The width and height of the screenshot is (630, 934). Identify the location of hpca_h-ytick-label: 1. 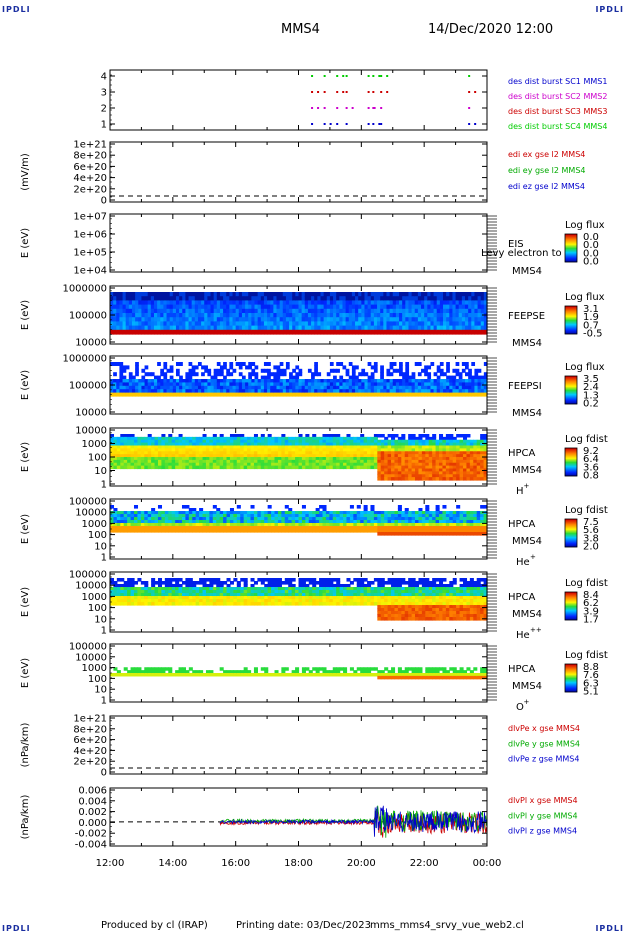
(104, 485).